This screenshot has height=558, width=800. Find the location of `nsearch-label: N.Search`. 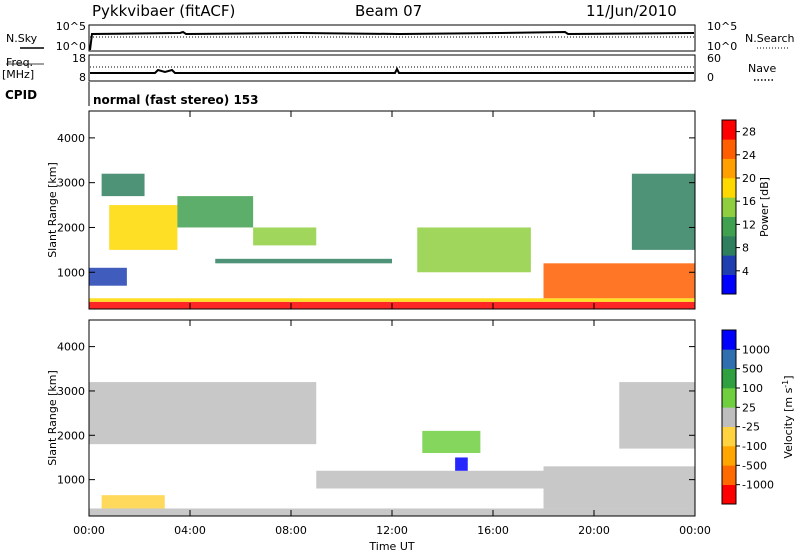

nsearch-label: N.Search is located at coordinates (770, 38).